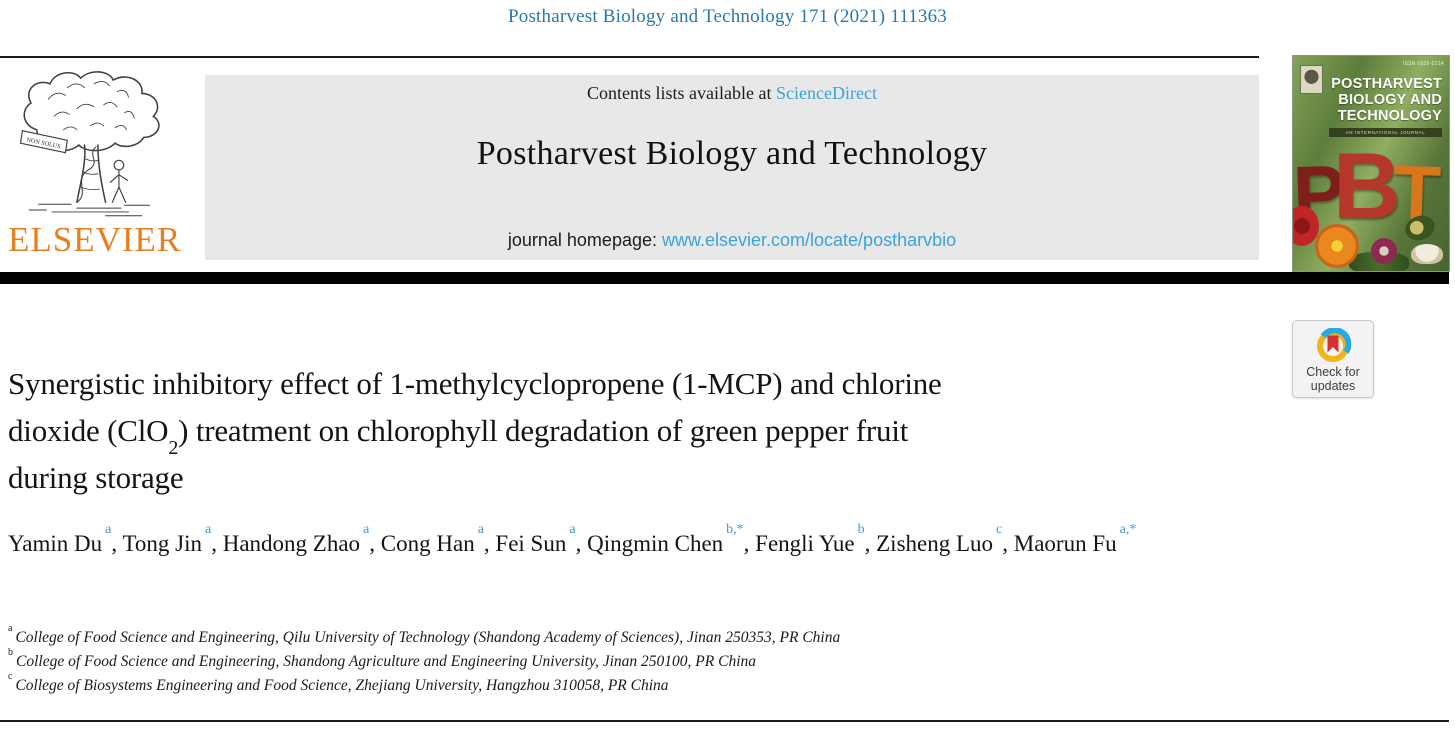 The width and height of the screenshot is (1455, 733). I want to click on badge-label-line2: updates, so click(1333, 386).